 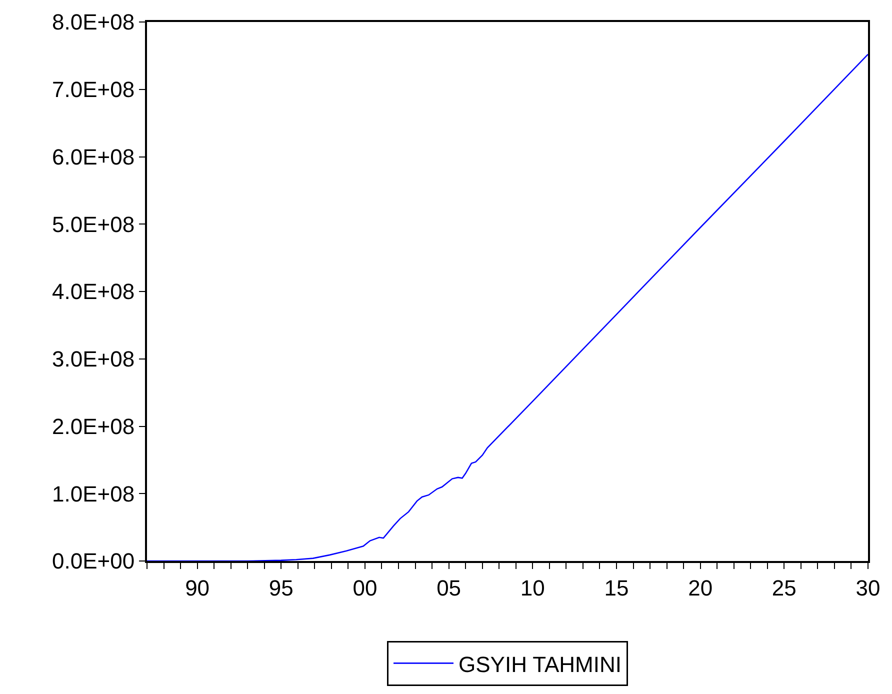 I want to click on y-tick-label: 0.0E+00, so click(x=93, y=561).